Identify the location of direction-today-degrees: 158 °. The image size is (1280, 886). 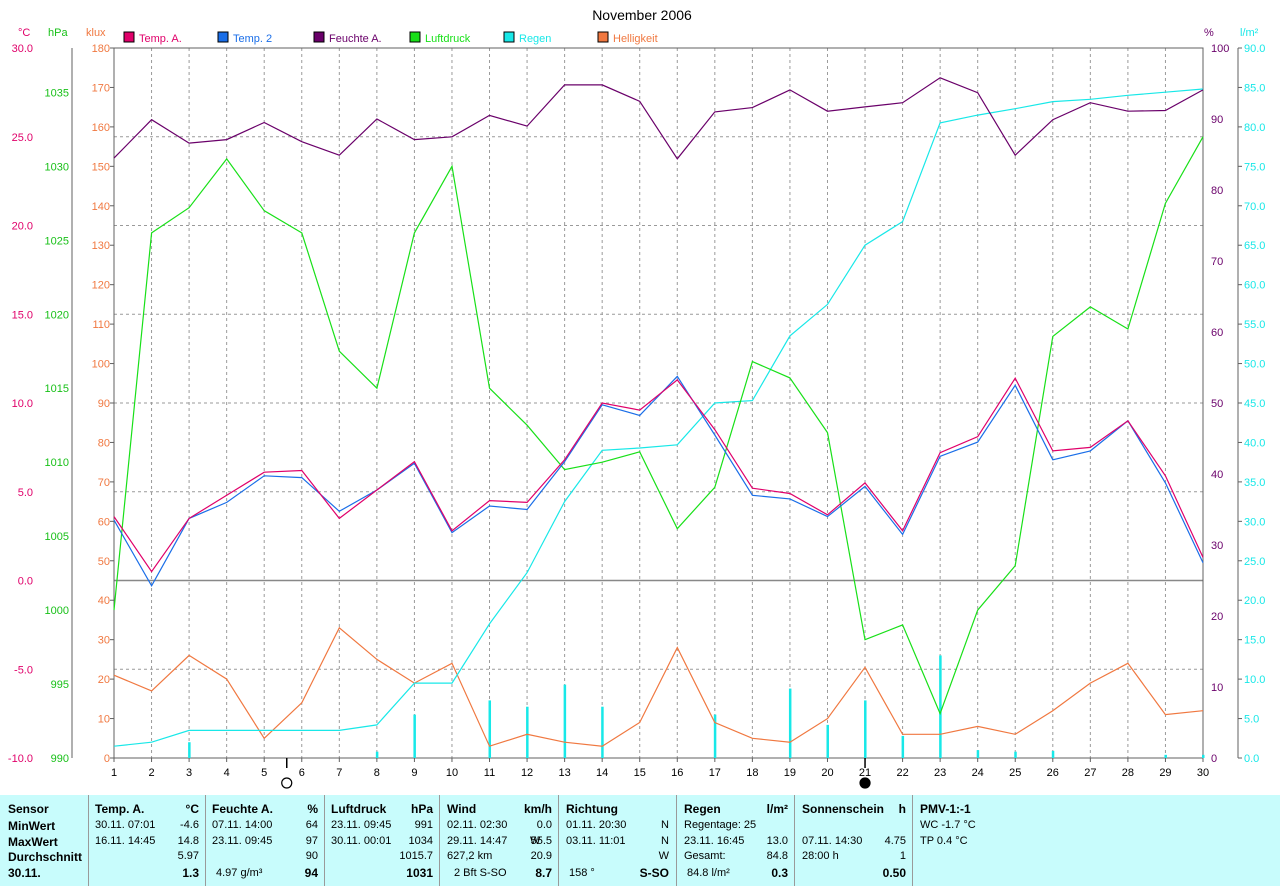
(582, 873).